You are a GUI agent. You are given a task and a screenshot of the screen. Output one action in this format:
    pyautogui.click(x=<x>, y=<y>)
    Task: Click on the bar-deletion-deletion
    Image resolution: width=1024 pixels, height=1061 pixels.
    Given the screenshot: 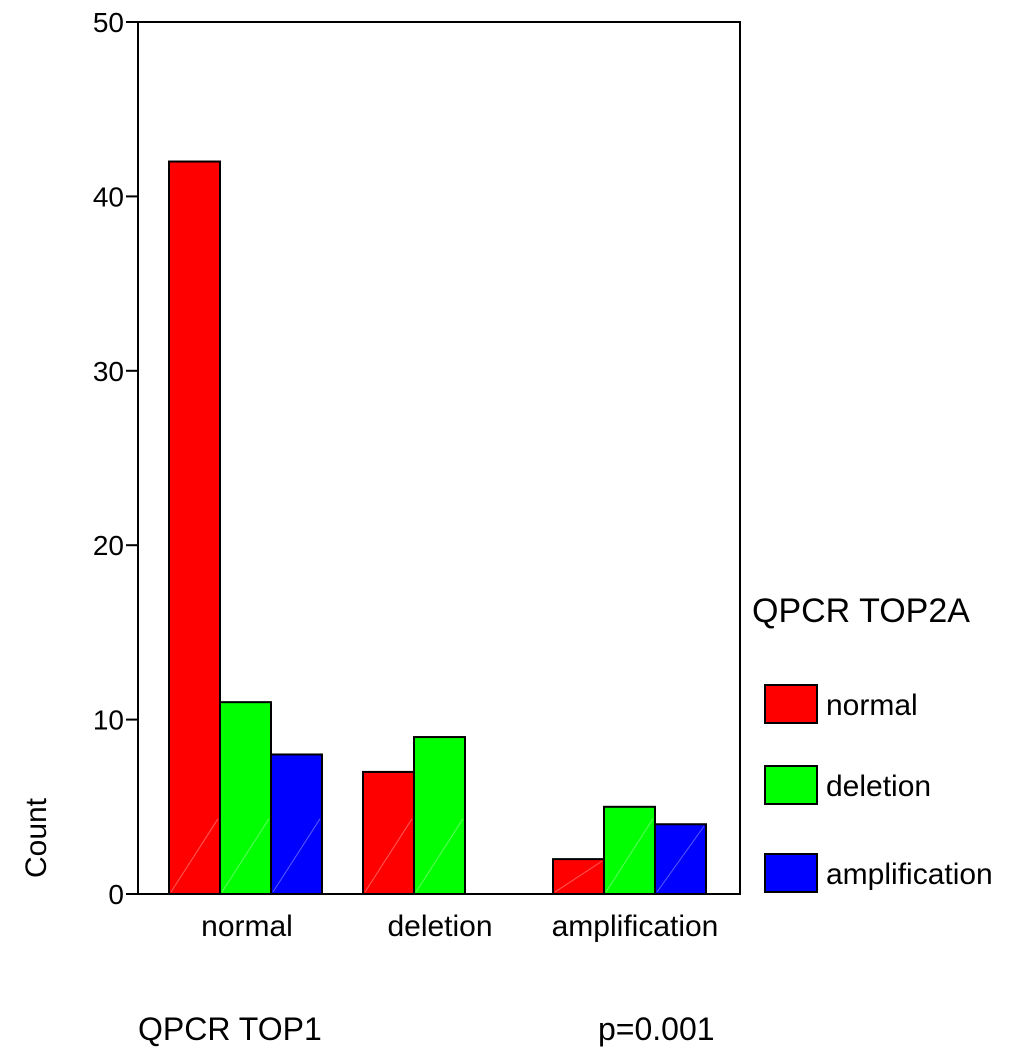 What is the action you would take?
    pyautogui.click(x=439, y=815)
    